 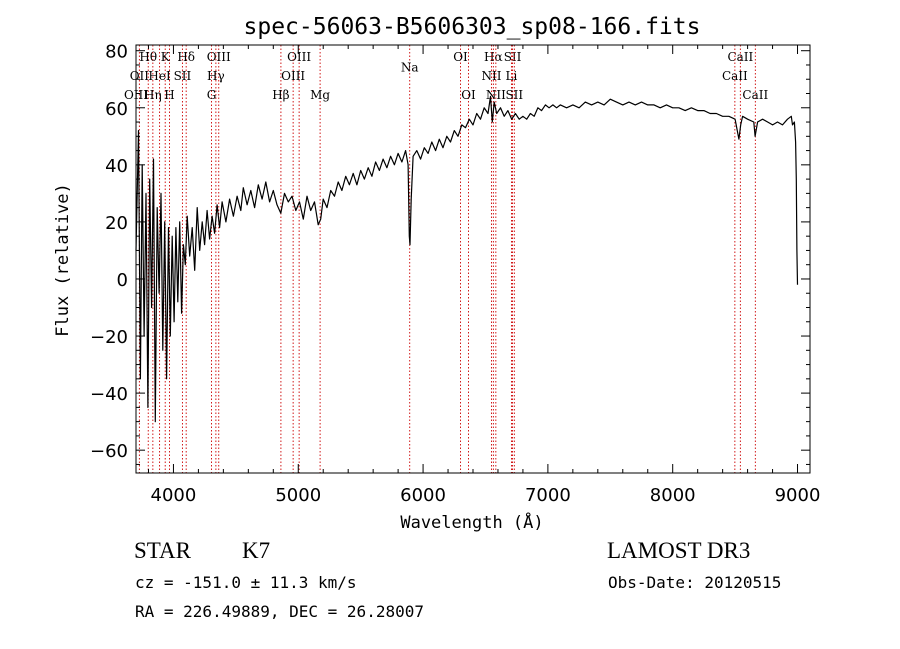 I want to click on y-axis-label: Flux (relative), so click(x=63, y=260).